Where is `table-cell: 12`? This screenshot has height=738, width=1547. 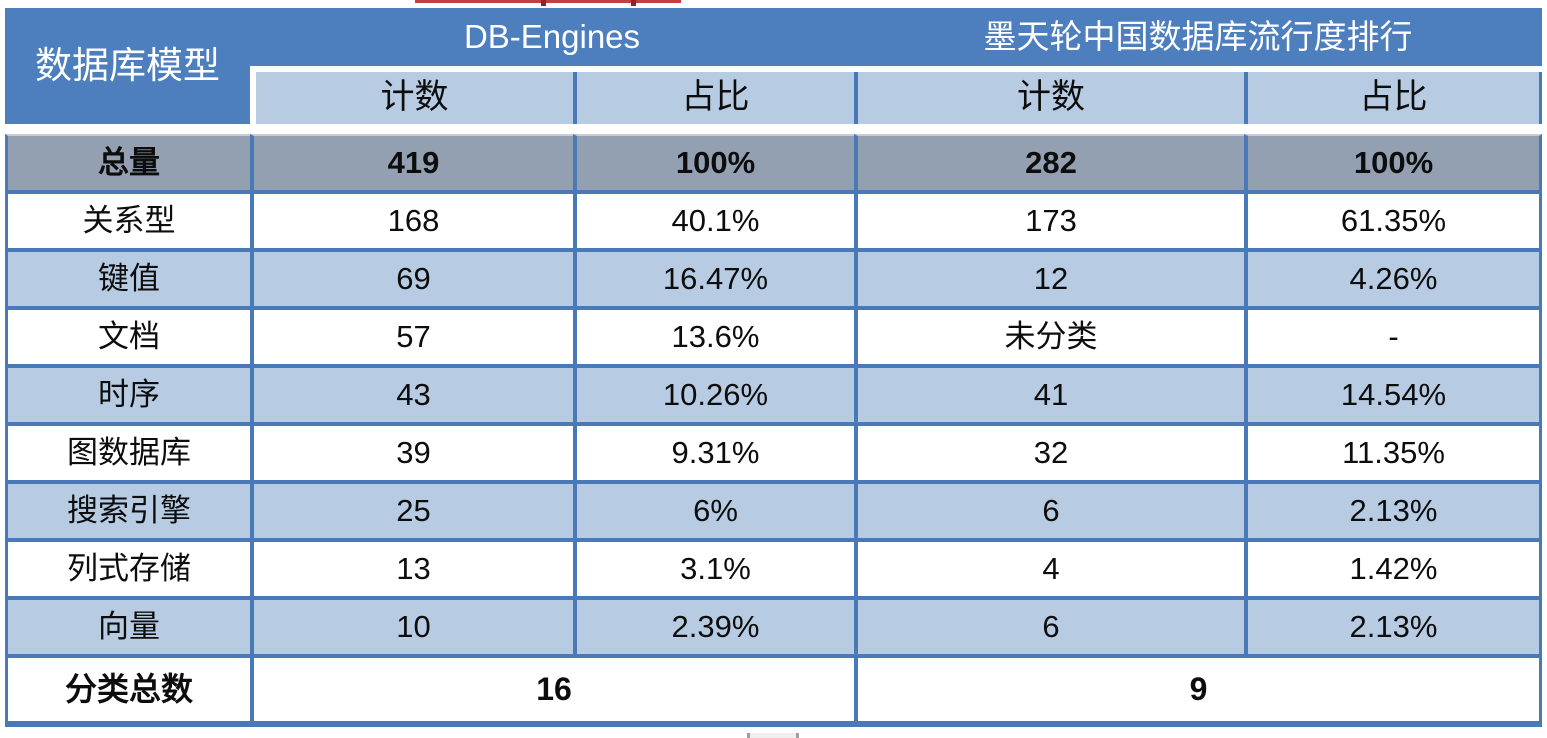 table-cell: 12 is located at coordinates (1049, 277).